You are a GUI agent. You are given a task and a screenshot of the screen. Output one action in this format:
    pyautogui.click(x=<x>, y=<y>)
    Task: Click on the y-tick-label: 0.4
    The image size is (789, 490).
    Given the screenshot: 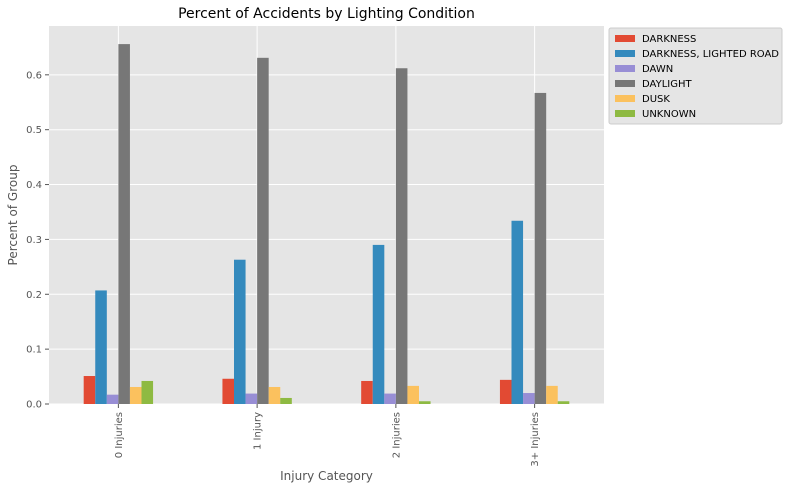 What is the action you would take?
    pyautogui.click(x=34, y=185)
    